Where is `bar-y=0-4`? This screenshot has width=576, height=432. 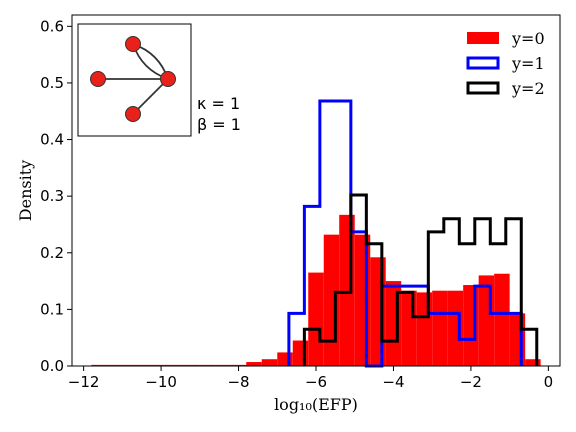
bar-y=0-4 is located at coordinates (161, 365).